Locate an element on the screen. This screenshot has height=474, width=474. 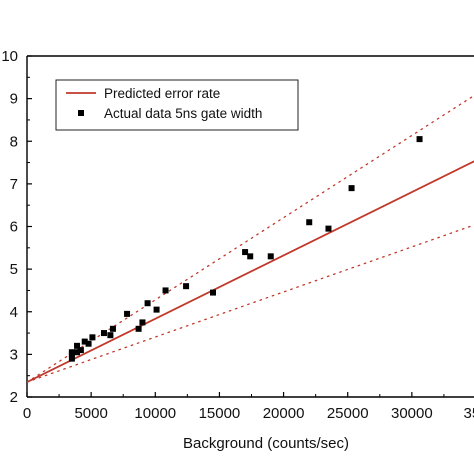
y-tick-label: 5 is located at coordinates (14, 269).